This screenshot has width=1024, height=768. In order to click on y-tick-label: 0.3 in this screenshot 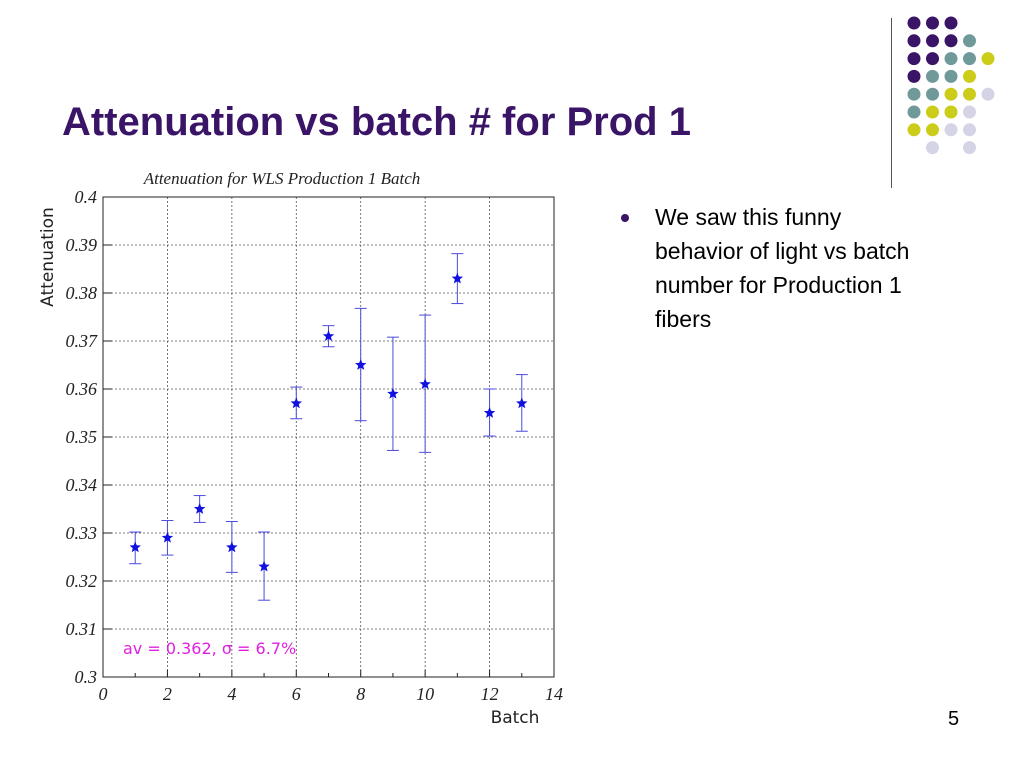, I will do `click(86, 677)`.